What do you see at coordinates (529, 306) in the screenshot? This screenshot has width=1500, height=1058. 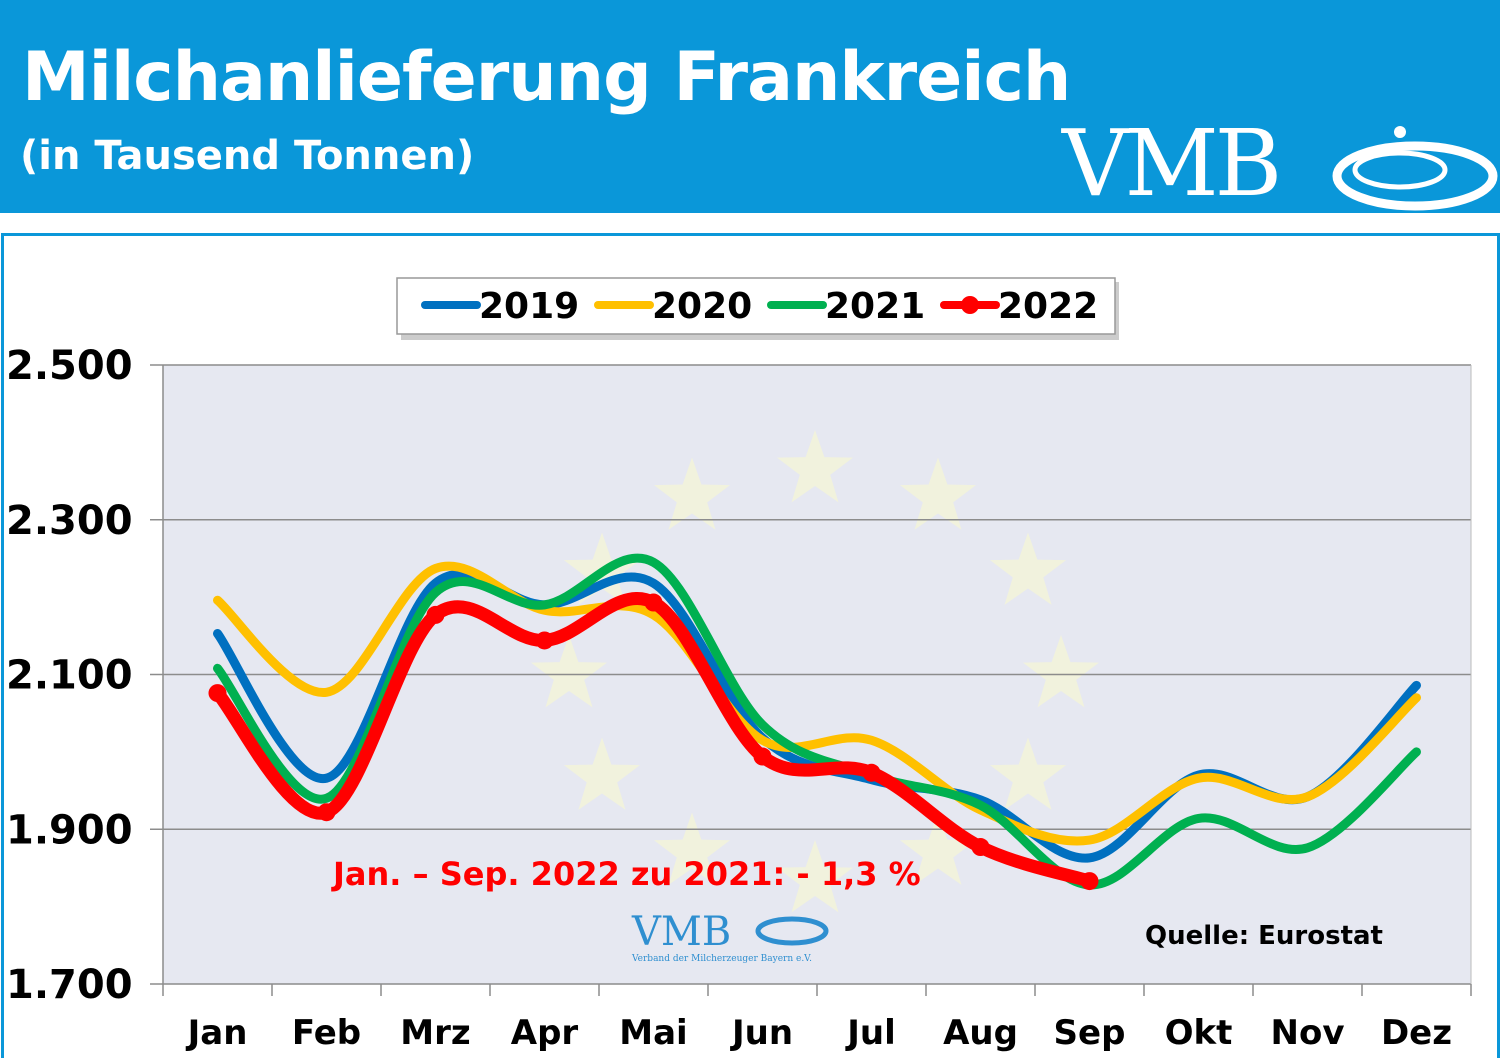 I see `legend-label-2019: 2019` at bounding box center [529, 306].